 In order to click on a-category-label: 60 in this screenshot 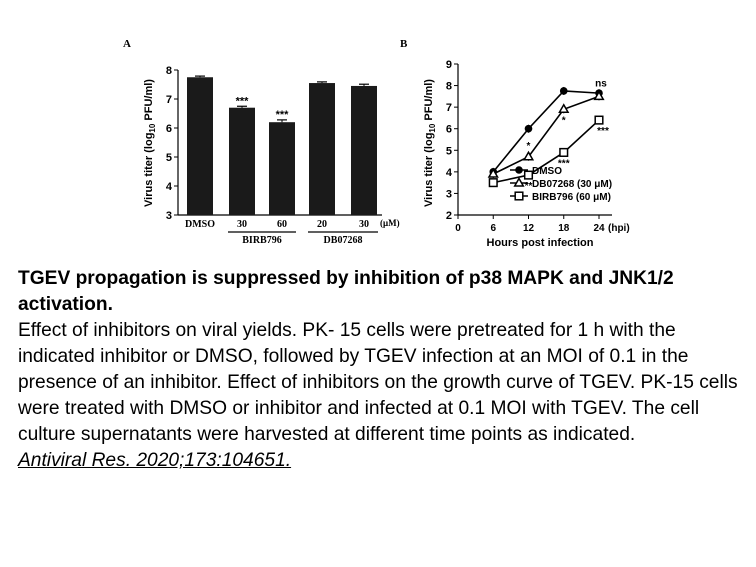, I will do `click(282, 224)`.